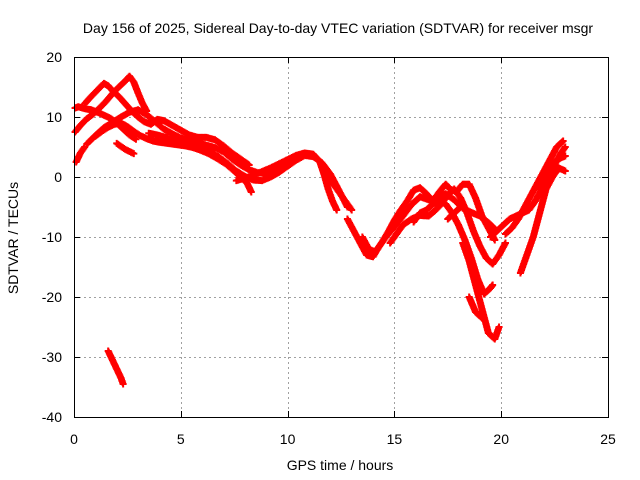 This screenshot has height=480, width=640. I want to click on y-tick-label: -40, so click(52, 417).